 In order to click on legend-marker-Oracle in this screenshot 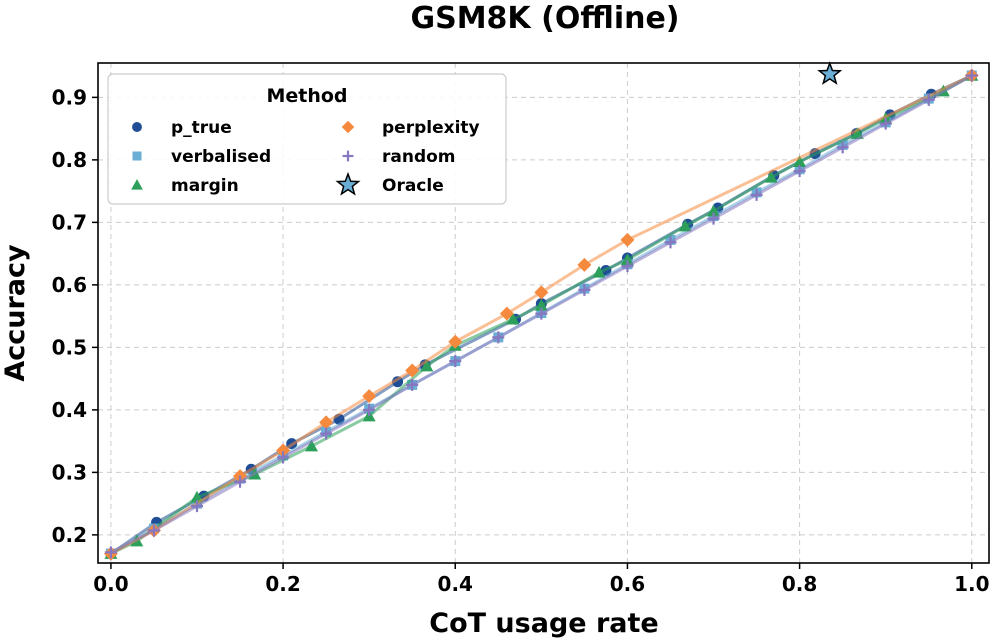, I will do `click(348, 183)`.